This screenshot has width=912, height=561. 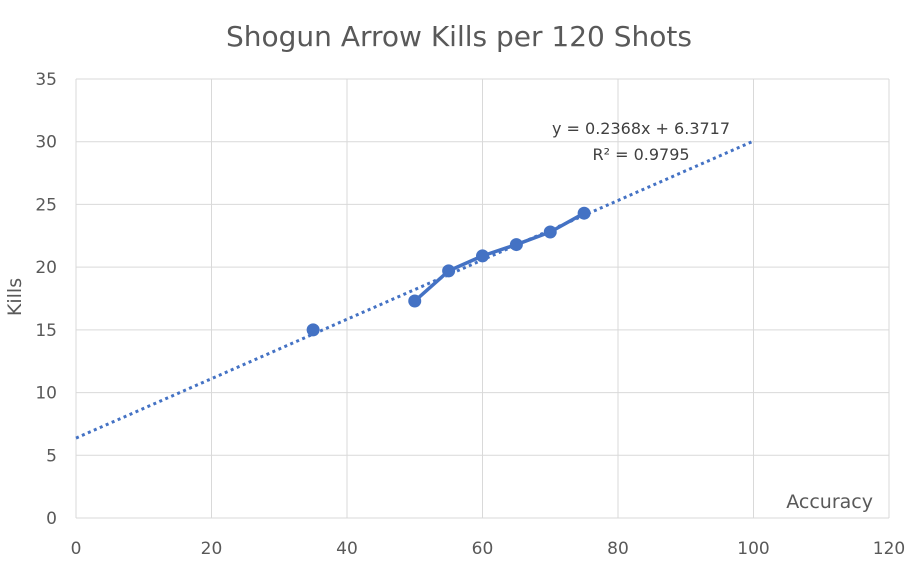 I want to click on y-tick-label: 10, so click(x=46, y=394).